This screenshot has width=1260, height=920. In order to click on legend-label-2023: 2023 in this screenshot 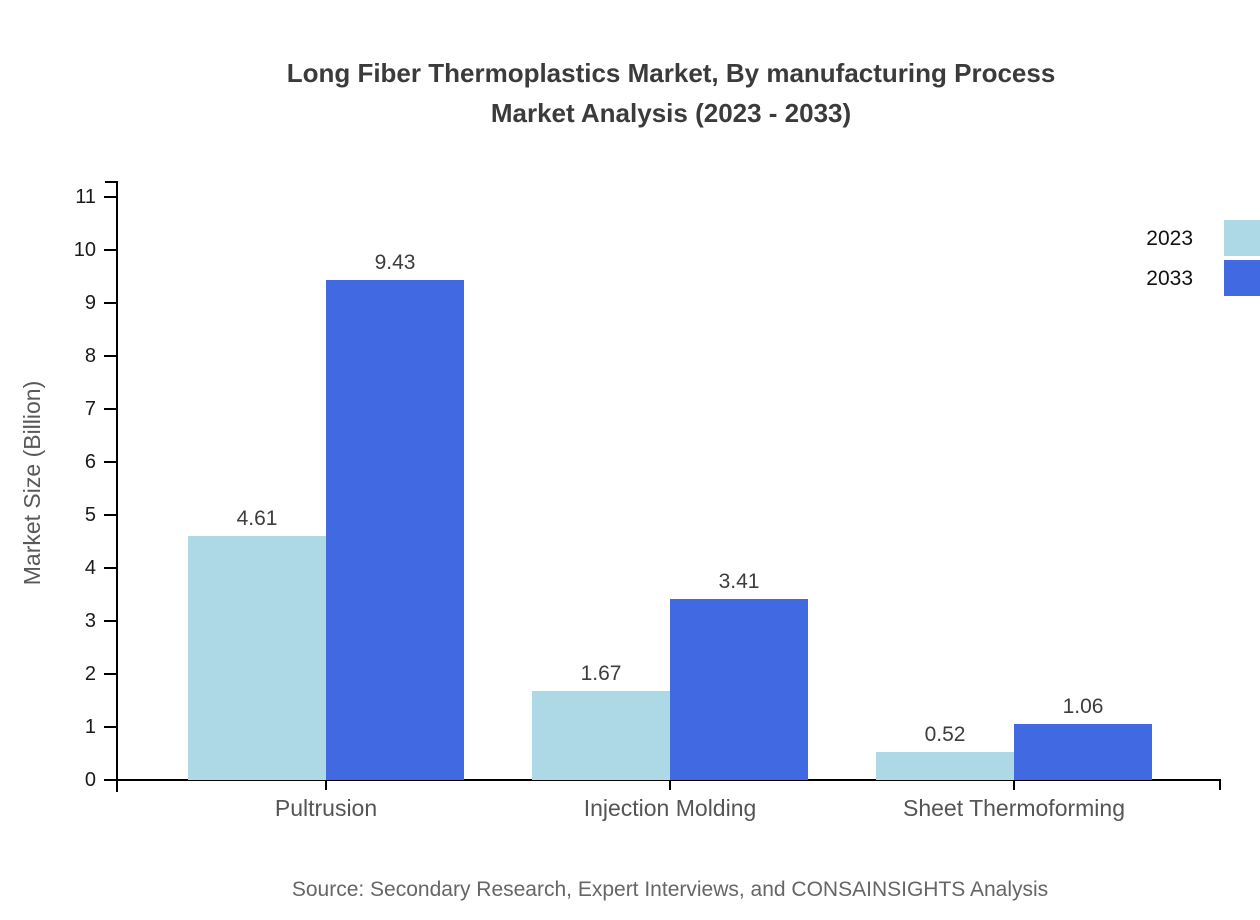, I will do `click(1169, 238)`.